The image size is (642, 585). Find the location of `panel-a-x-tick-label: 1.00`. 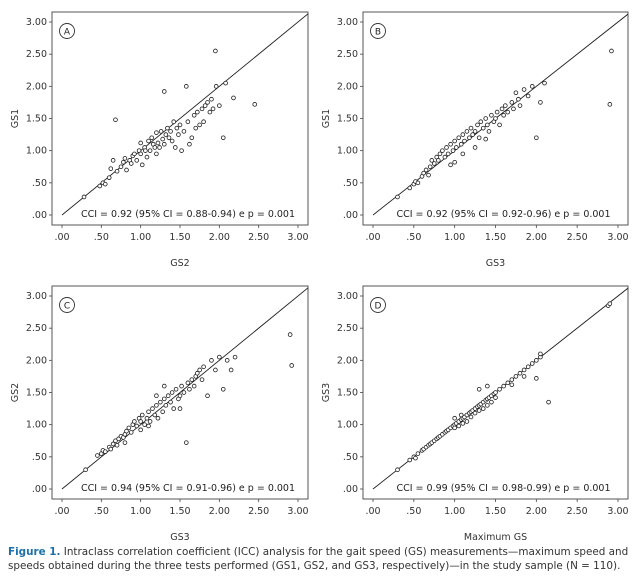

panel-a-x-tick-label: 1.00 is located at coordinates (140, 237).